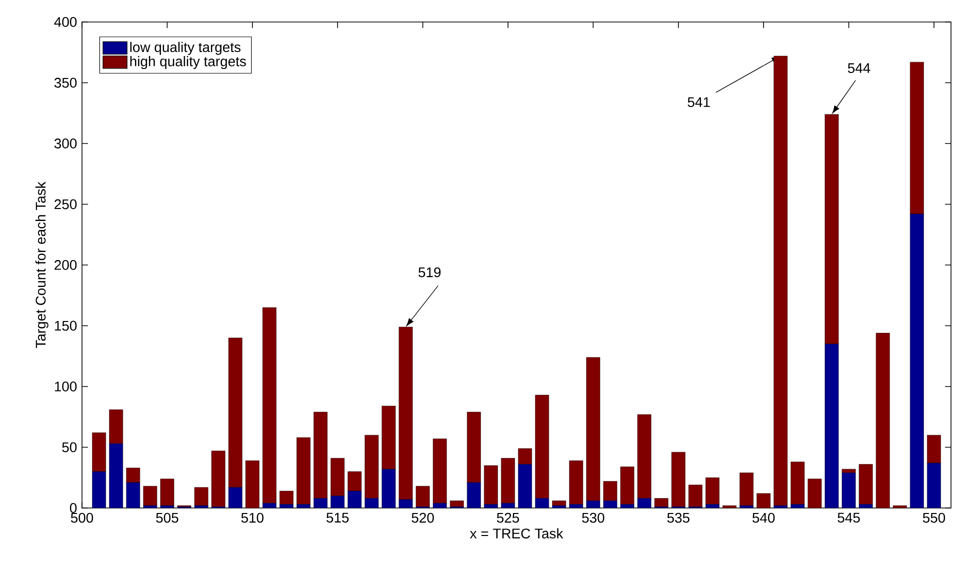 The height and width of the screenshot is (567, 956). What do you see at coordinates (252, 517) in the screenshot?
I see `x-tick-label: 510` at bounding box center [252, 517].